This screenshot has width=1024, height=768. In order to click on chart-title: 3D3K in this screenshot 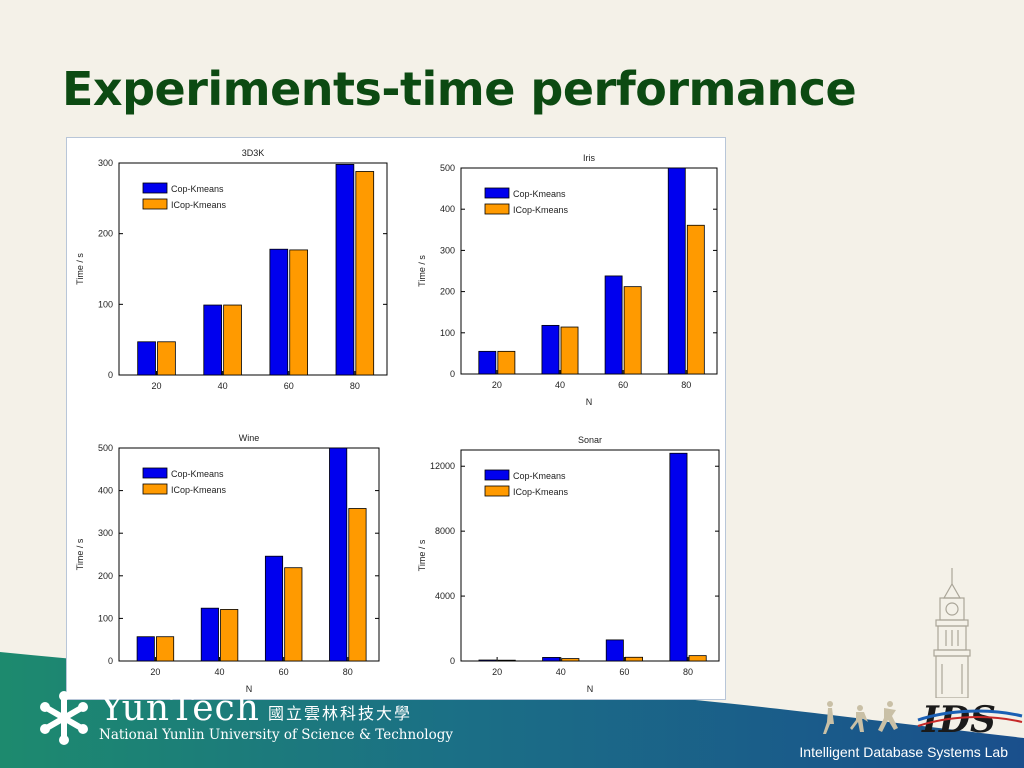, I will do `click(253, 153)`.